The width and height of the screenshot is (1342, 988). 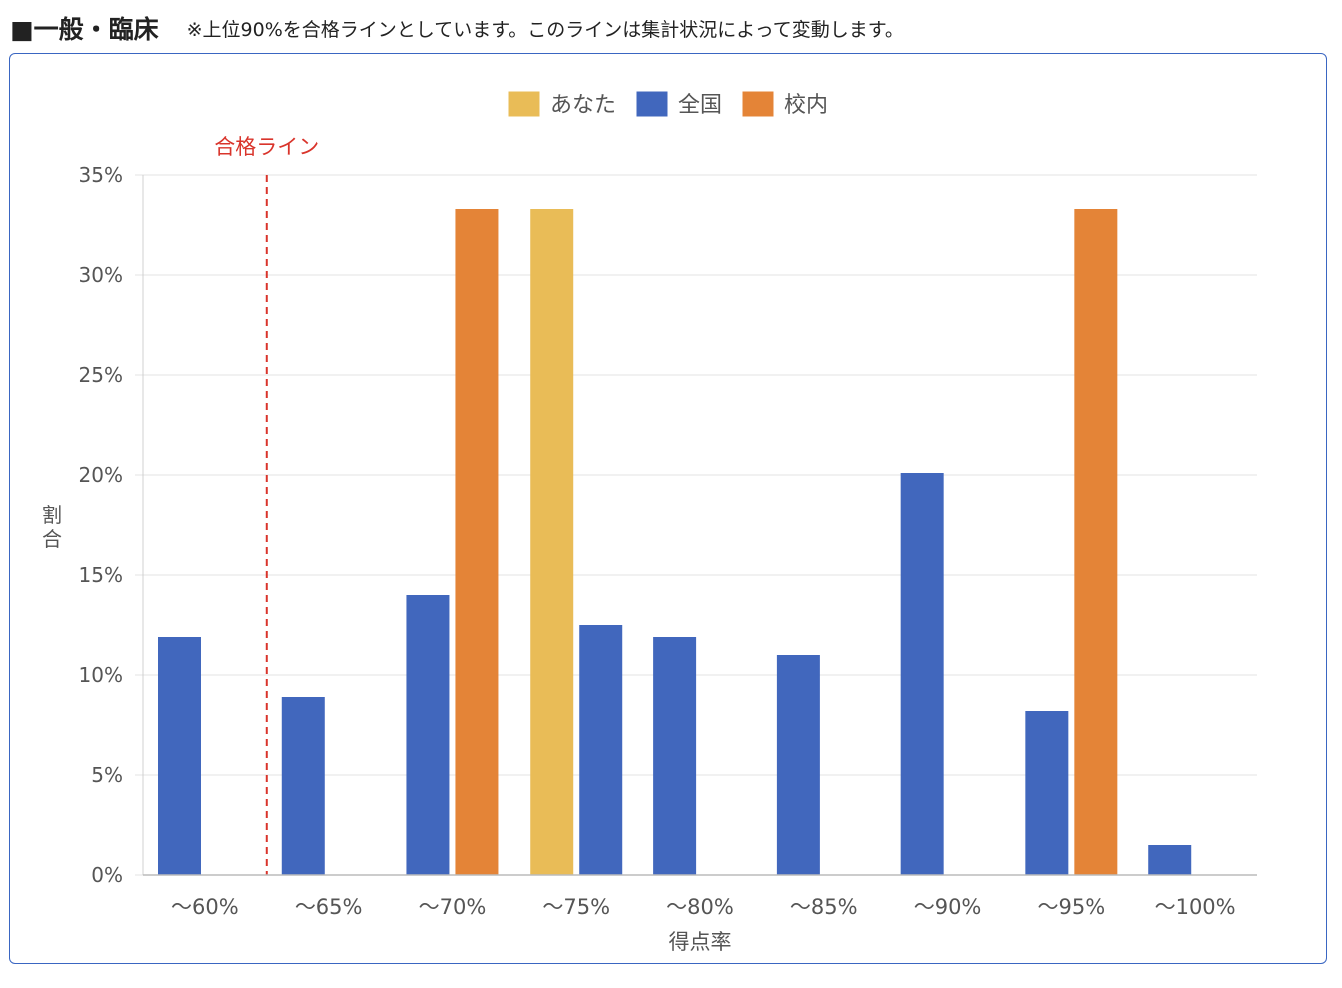 I want to click on y-axis-label: 割合, so click(x=52, y=527).